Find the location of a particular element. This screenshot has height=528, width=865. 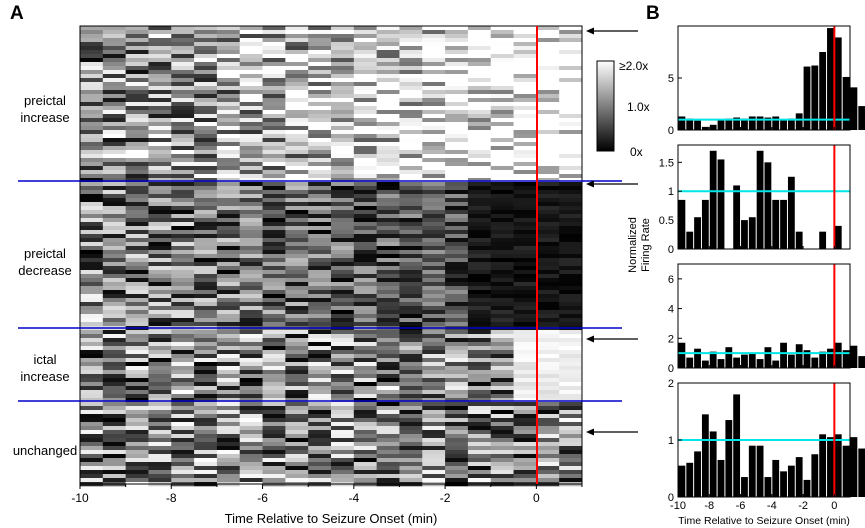

group-label-unchanged: unchanged is located at coordinates (45, 450).